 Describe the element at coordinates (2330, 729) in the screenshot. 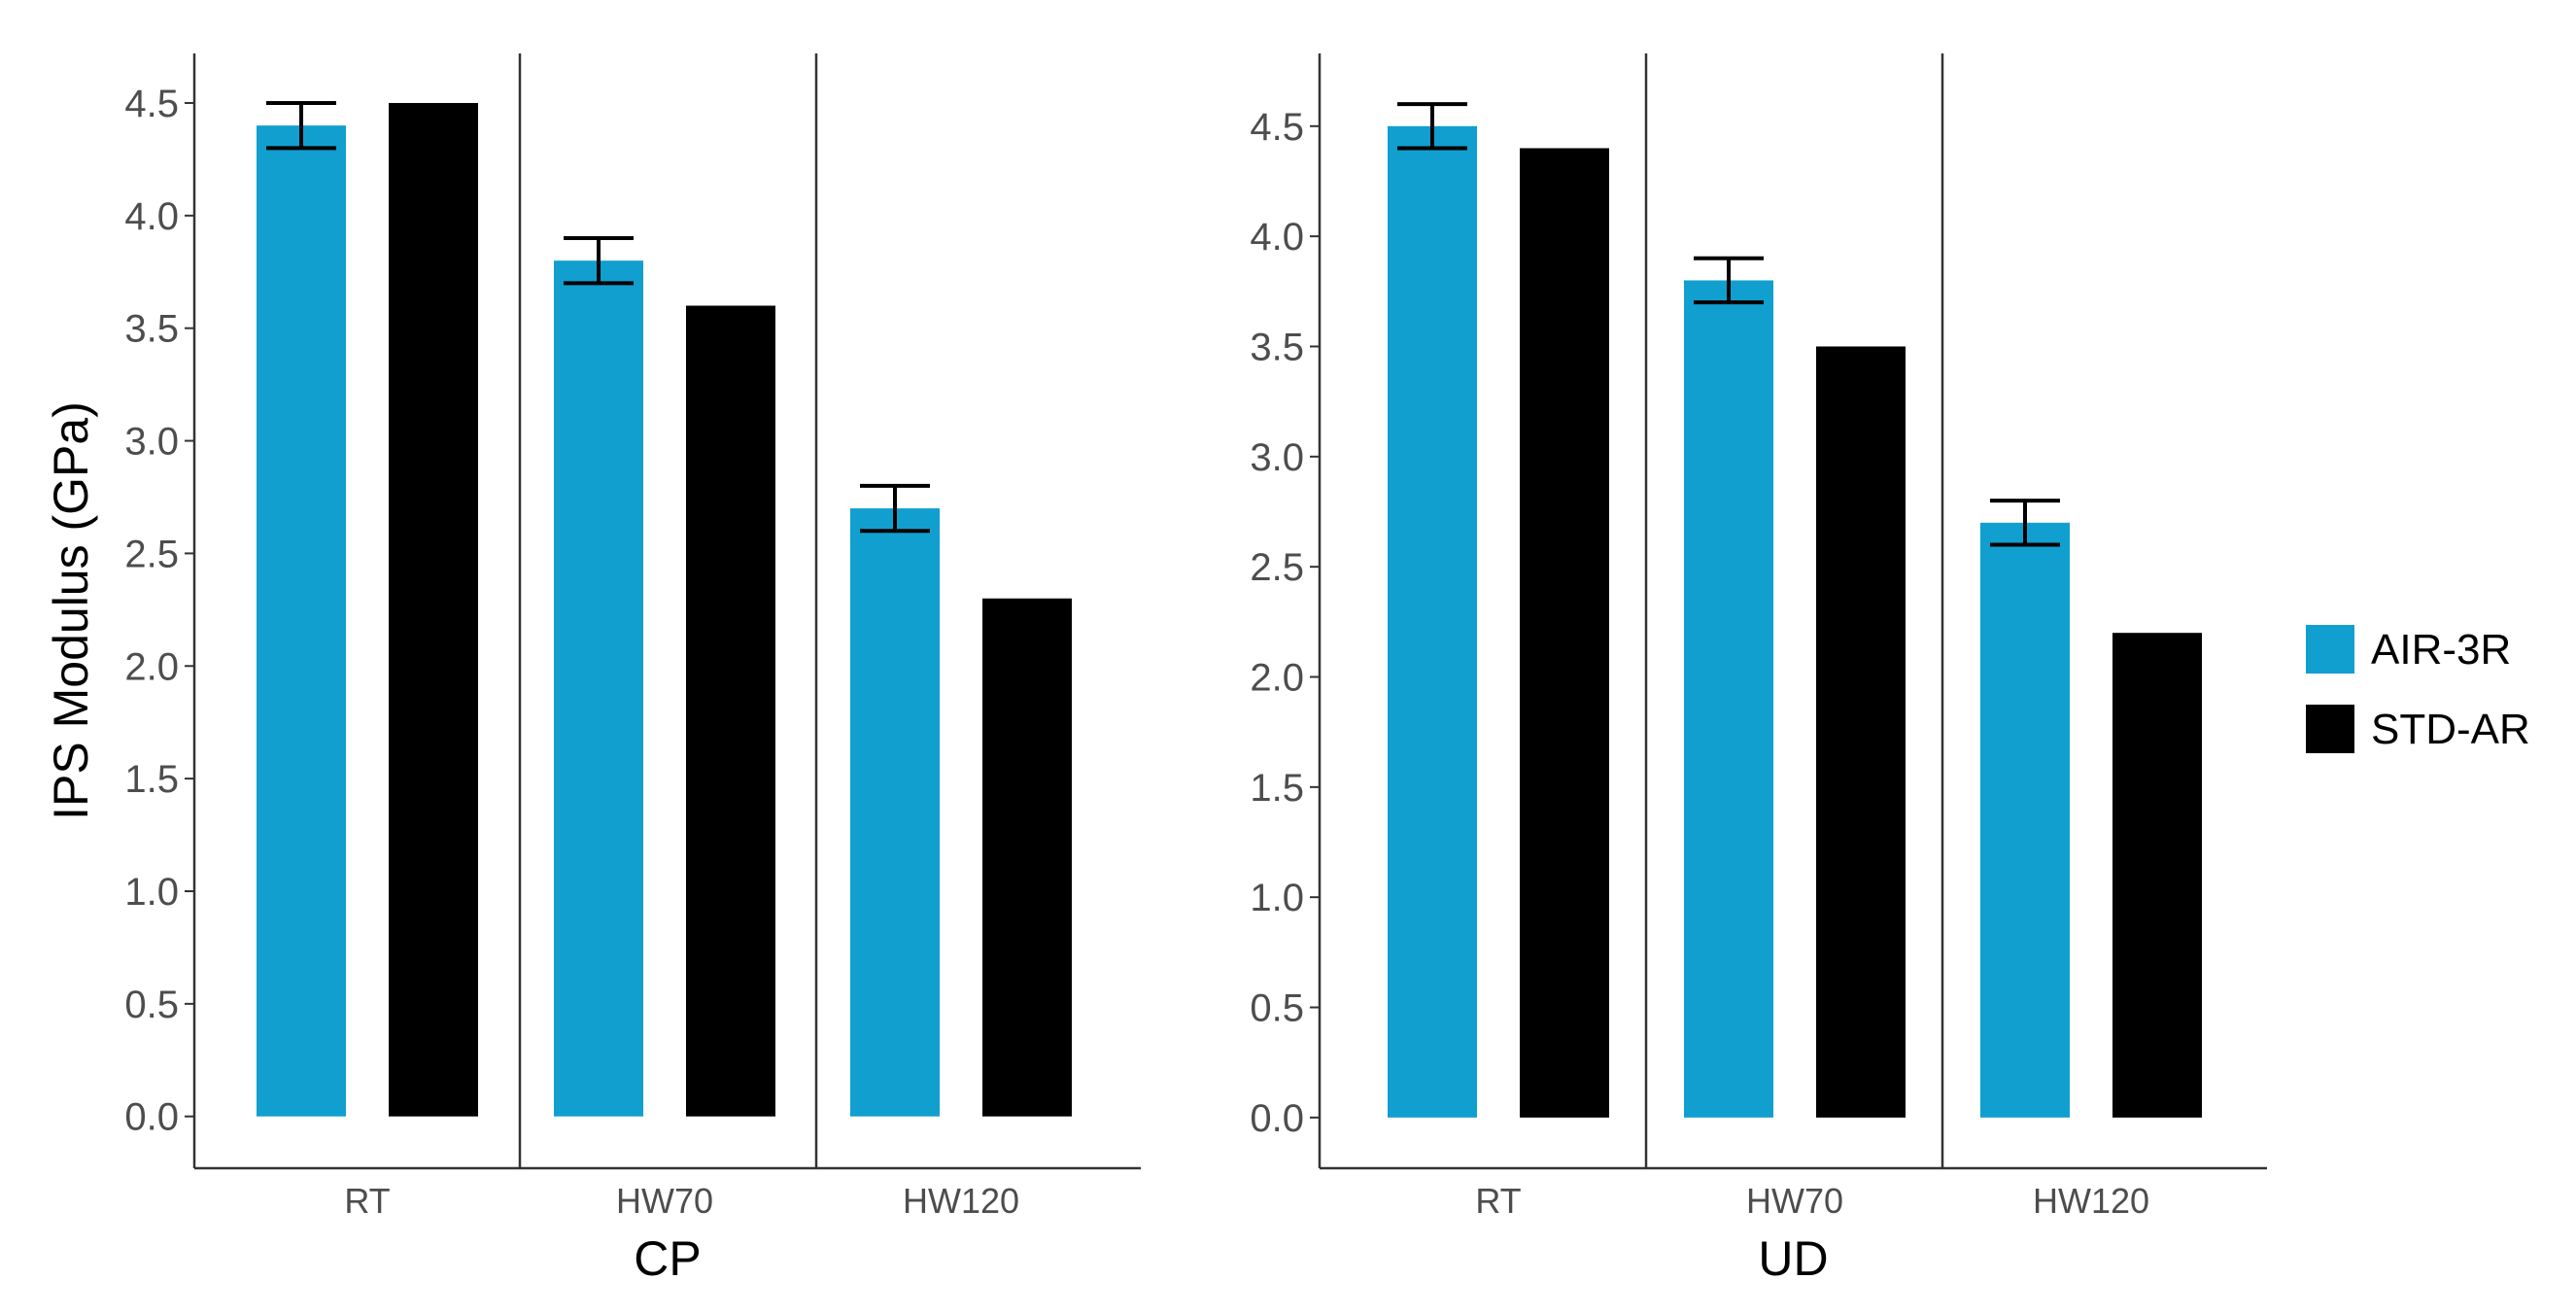

I see `legend-swatch-std-ar` at that location.